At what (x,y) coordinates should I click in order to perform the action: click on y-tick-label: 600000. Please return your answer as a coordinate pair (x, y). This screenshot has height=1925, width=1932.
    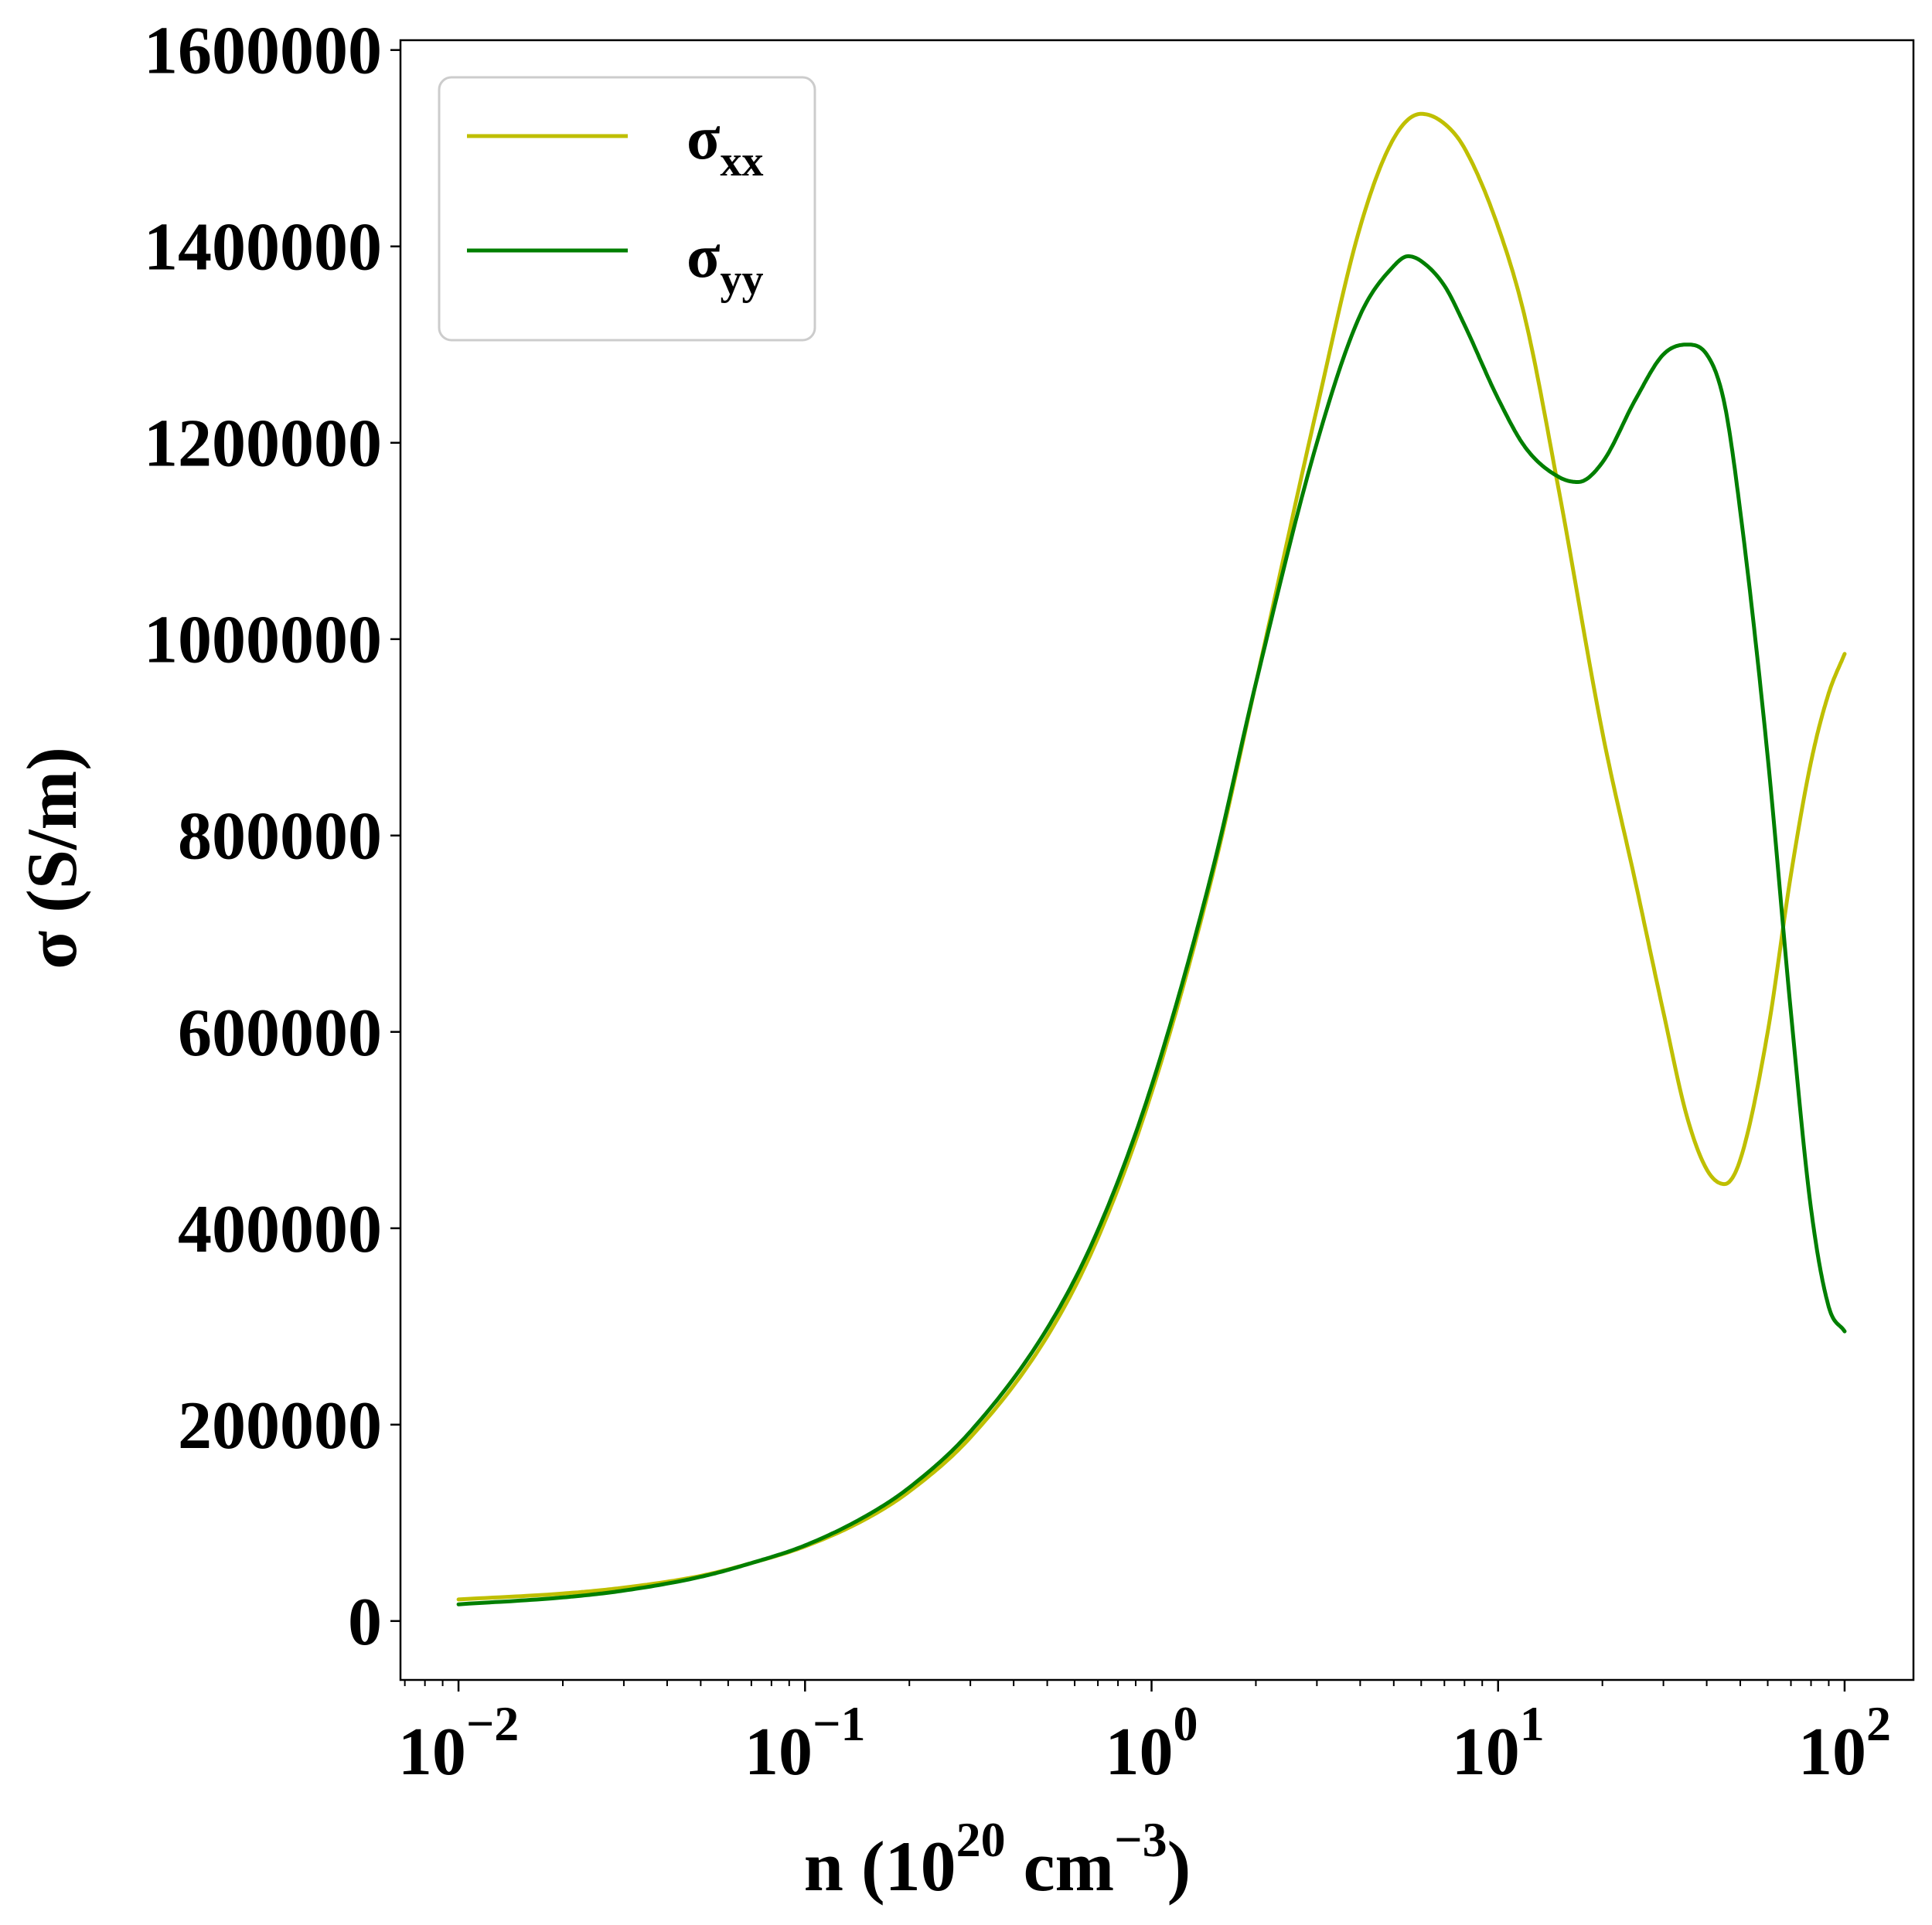
    Looking at the image, I should click on (280, 1033).